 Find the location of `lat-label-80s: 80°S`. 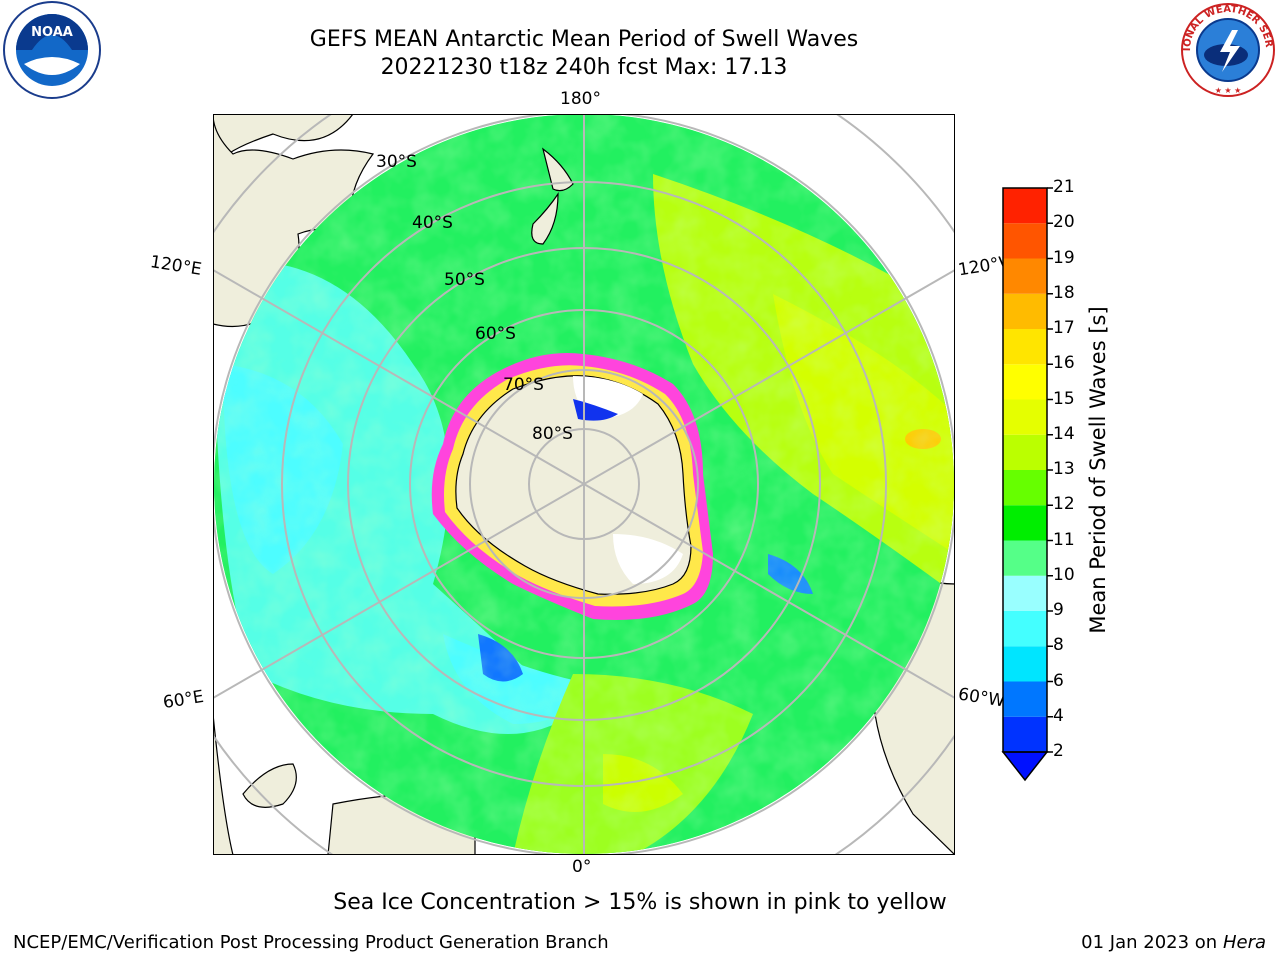

lat-label-80s: 80°S is located at coordinates (552, 434).